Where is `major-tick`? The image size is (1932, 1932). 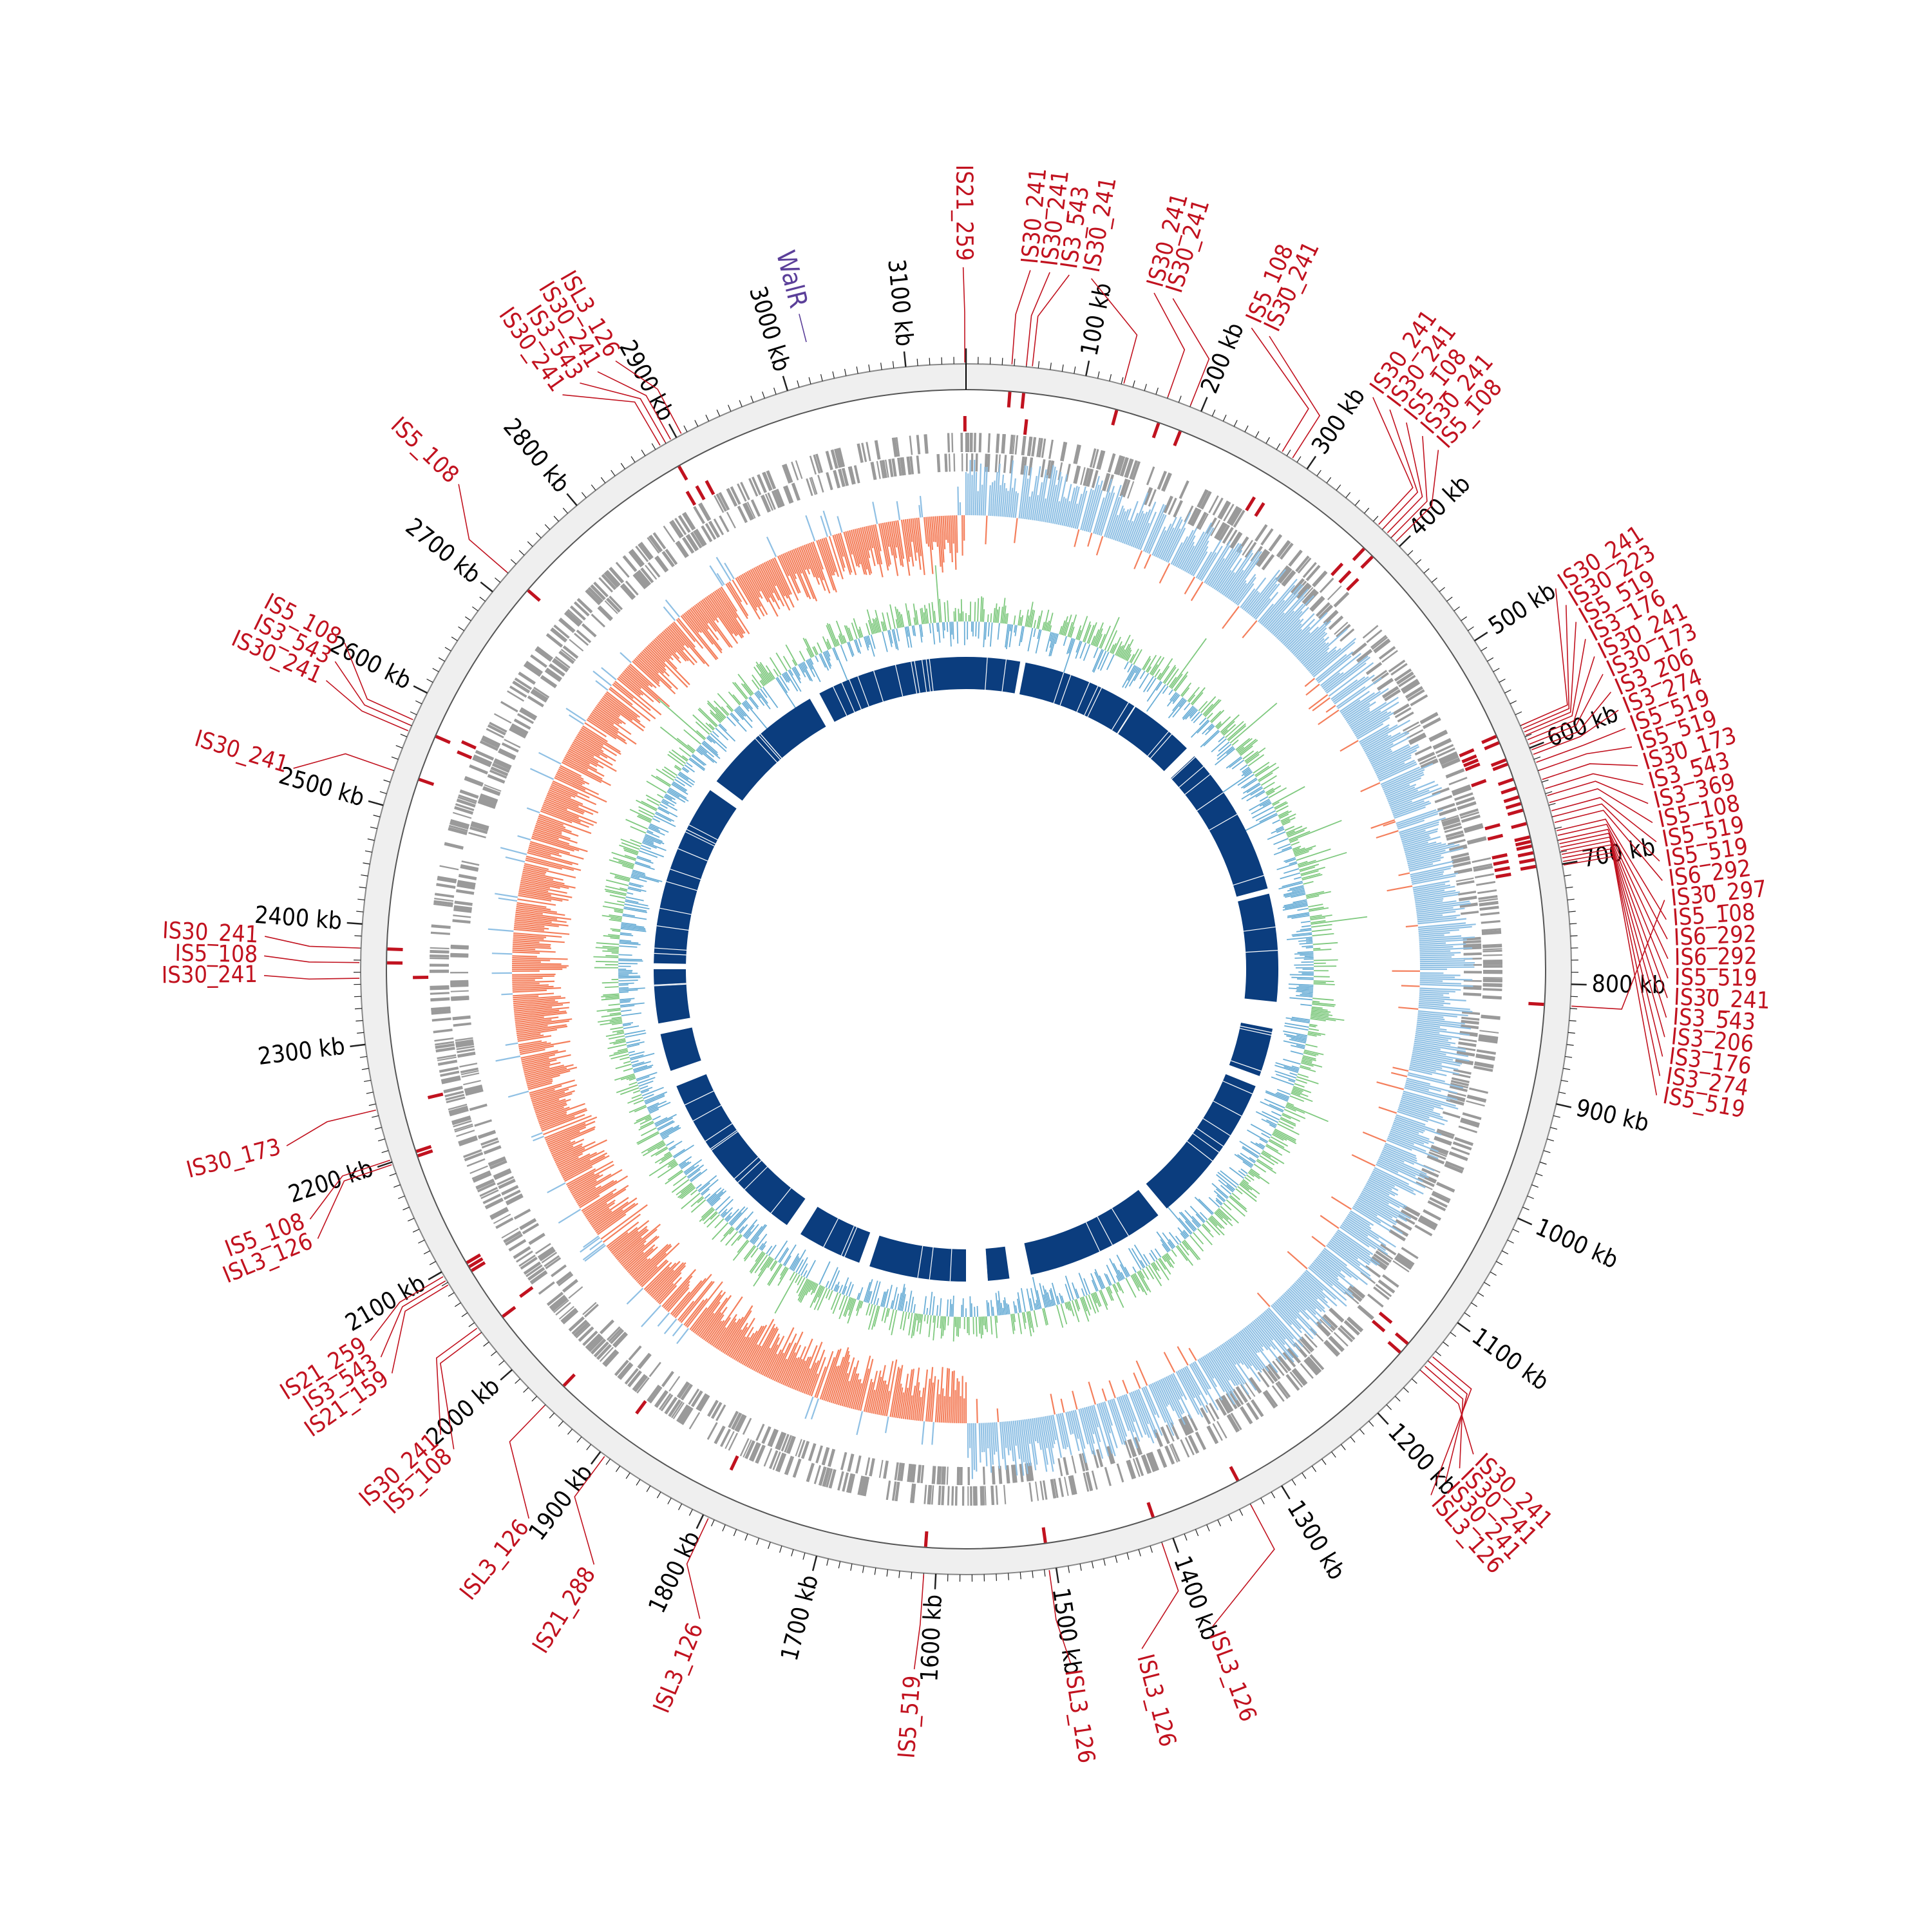
major-tick is located at coordinates (354, 923).